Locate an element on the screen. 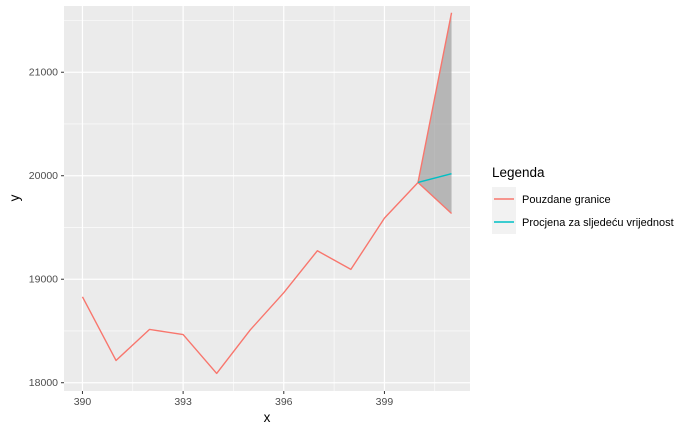 The height and width of the screenshot is (432, 700). y-axis-tick-labels: 18000 19000 20000 21000 is located at coordinates (43, 228).